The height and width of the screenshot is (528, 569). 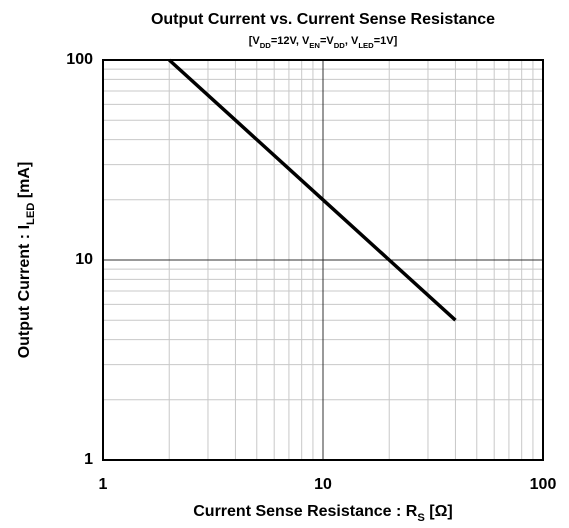 I want to click on x-tick-label: 10, so click(x=323, y=484).